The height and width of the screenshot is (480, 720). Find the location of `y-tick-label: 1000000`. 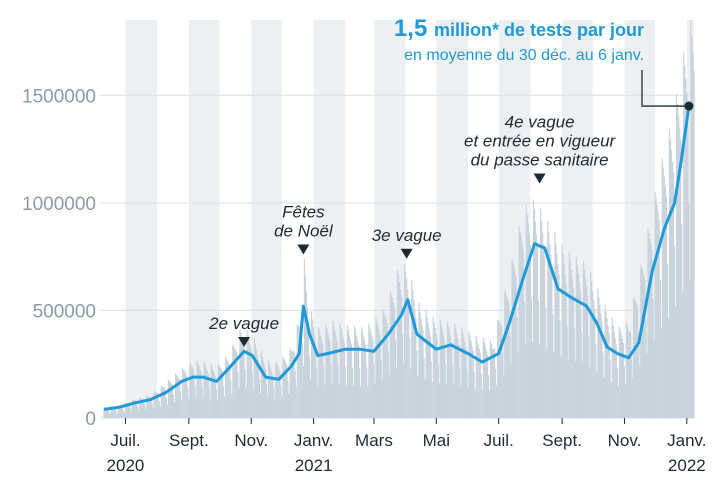

y-tick-label: 1000000 is located at coordinates (59, 204).